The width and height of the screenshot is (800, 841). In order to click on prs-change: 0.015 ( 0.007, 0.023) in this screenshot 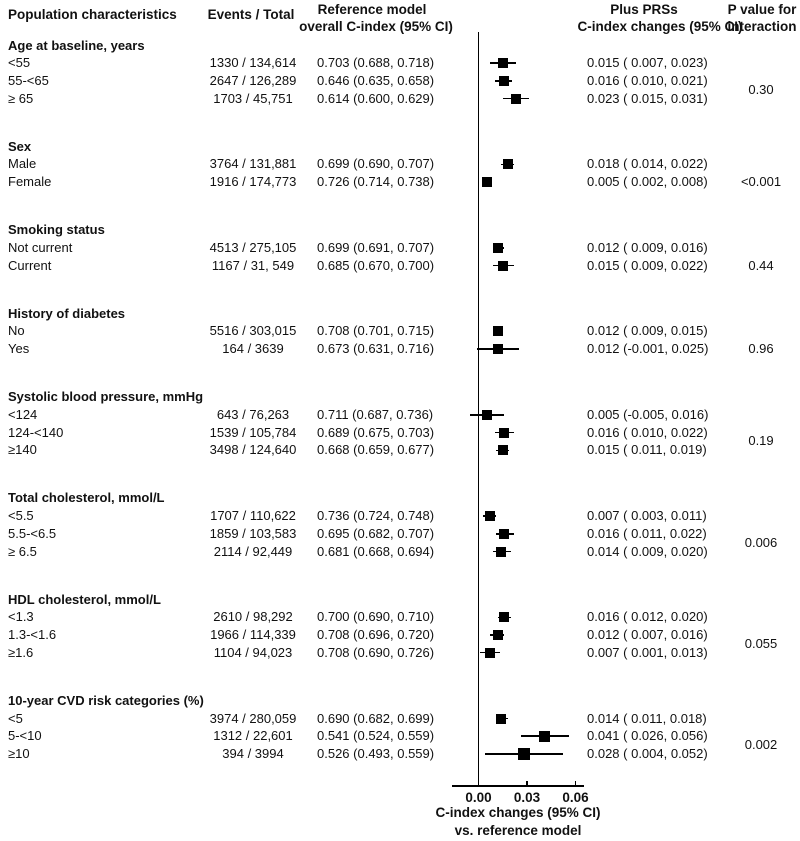, I will do `click(647, 63)`.